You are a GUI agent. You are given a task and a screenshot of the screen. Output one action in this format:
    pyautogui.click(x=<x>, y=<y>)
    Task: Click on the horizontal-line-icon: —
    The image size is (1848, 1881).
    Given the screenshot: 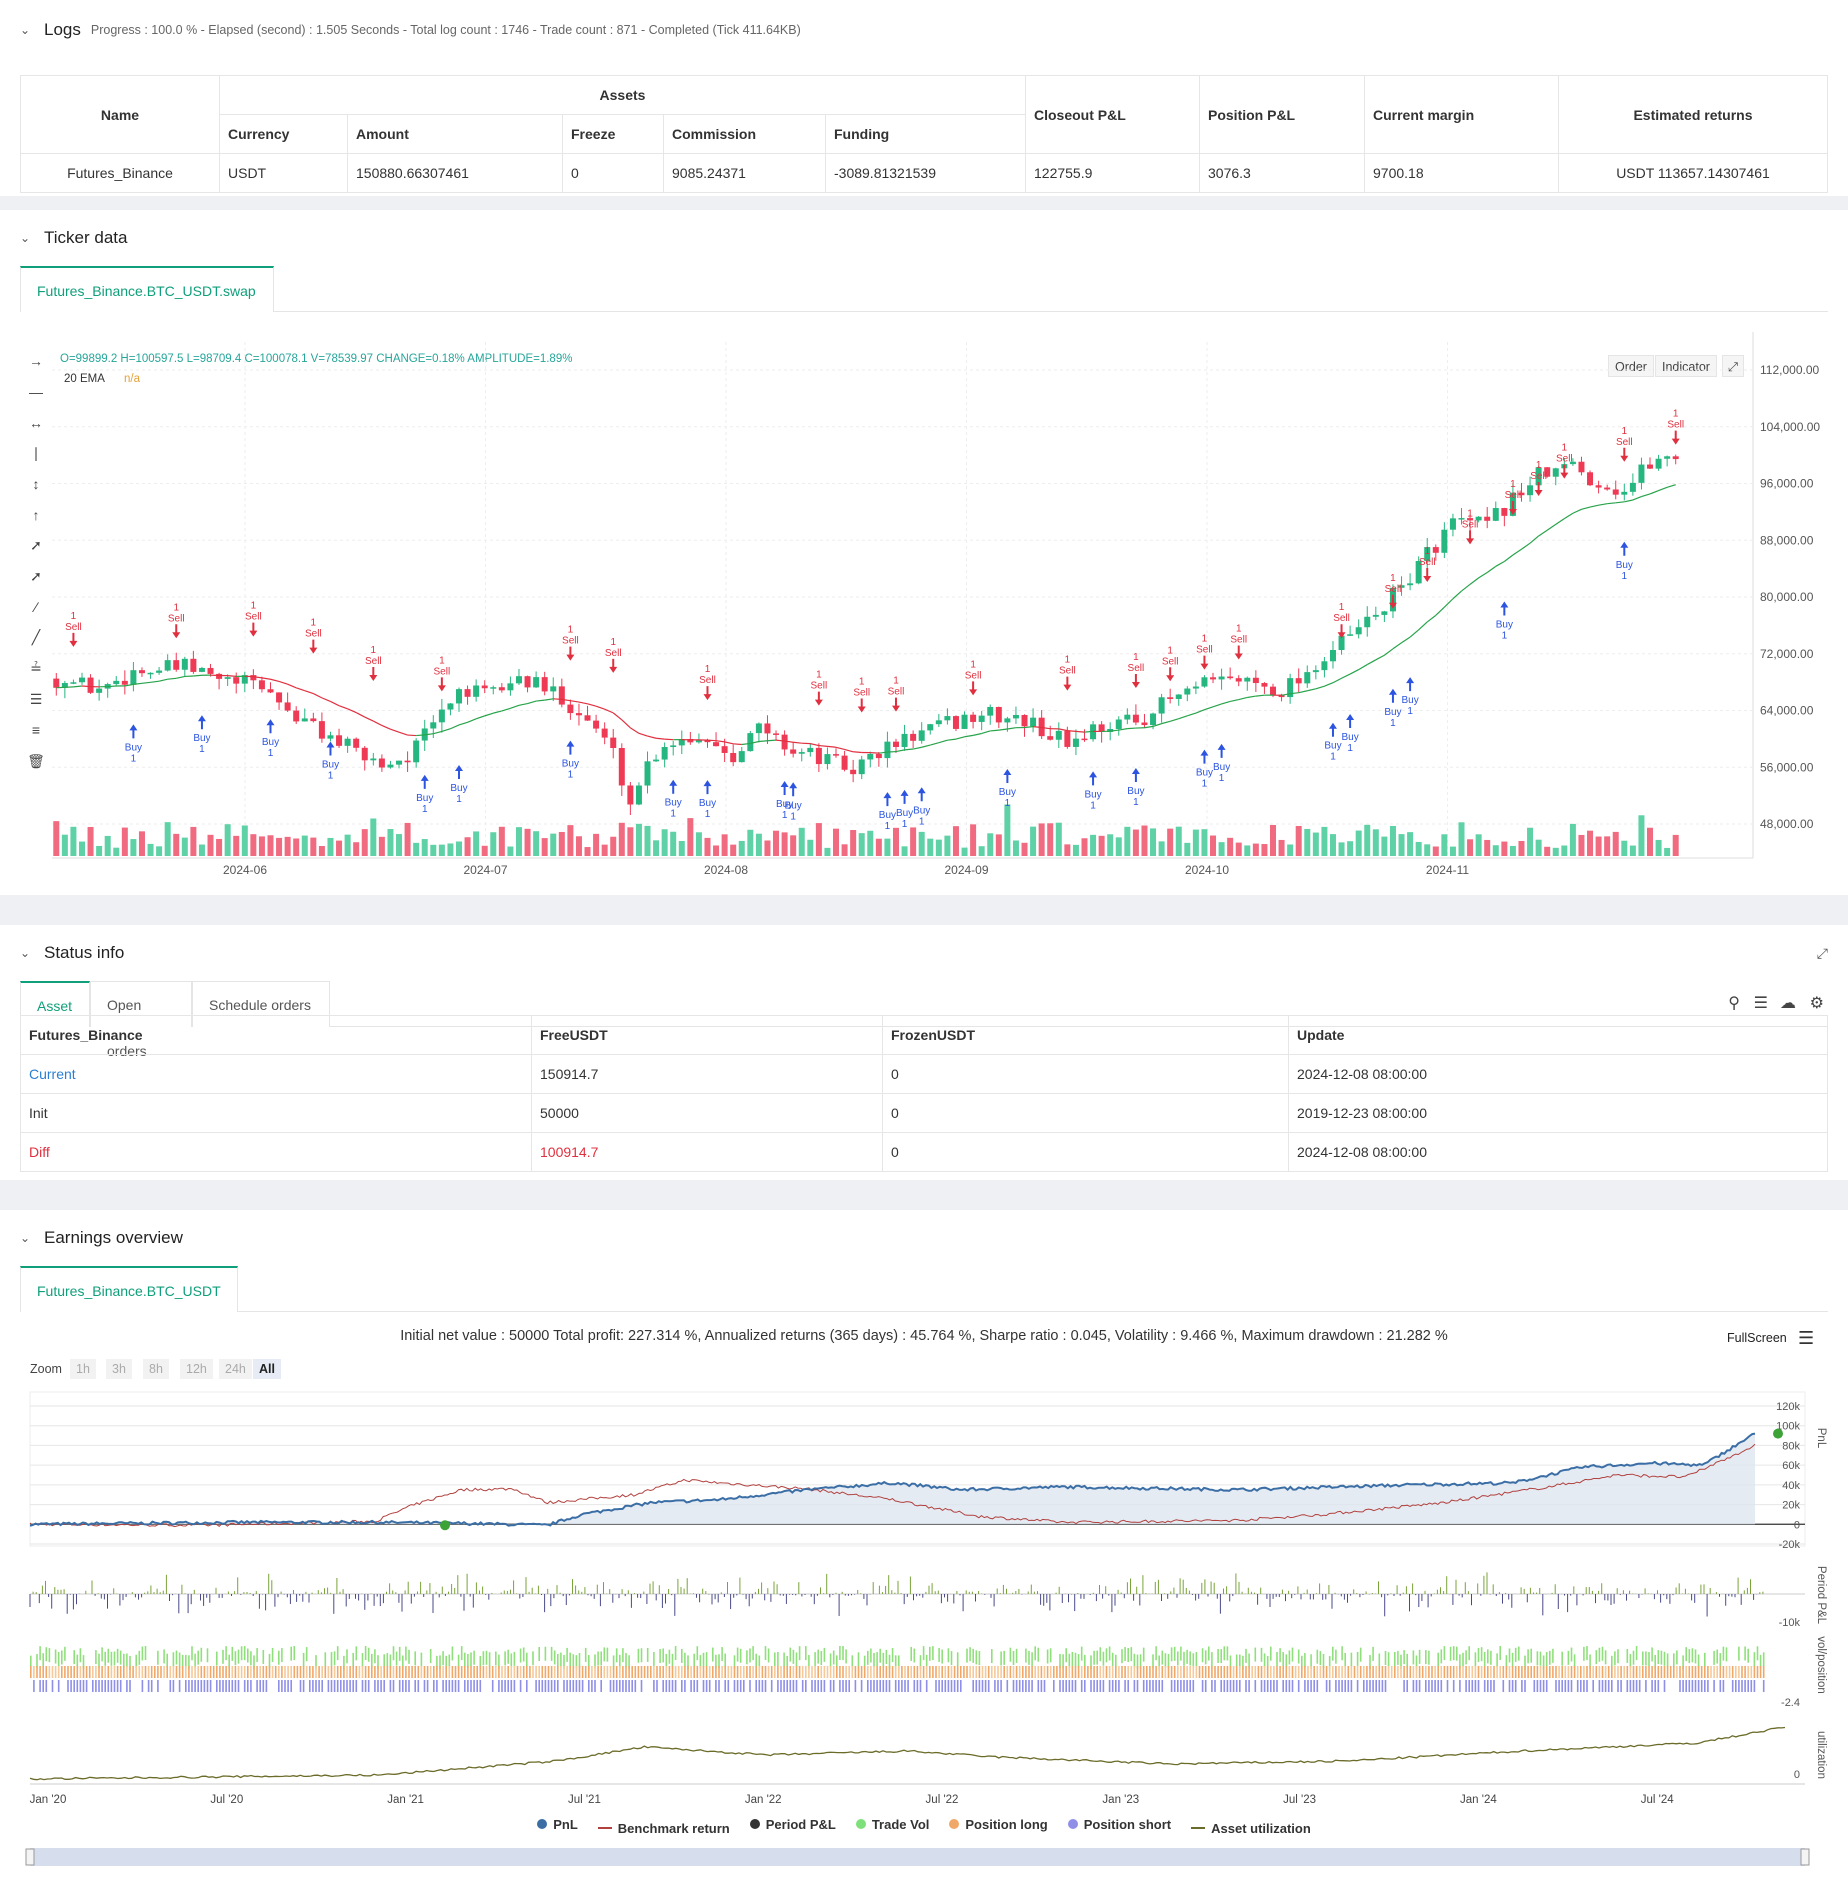 What is the action you would take?
    pyautogui.click(x=36, y=392)
    